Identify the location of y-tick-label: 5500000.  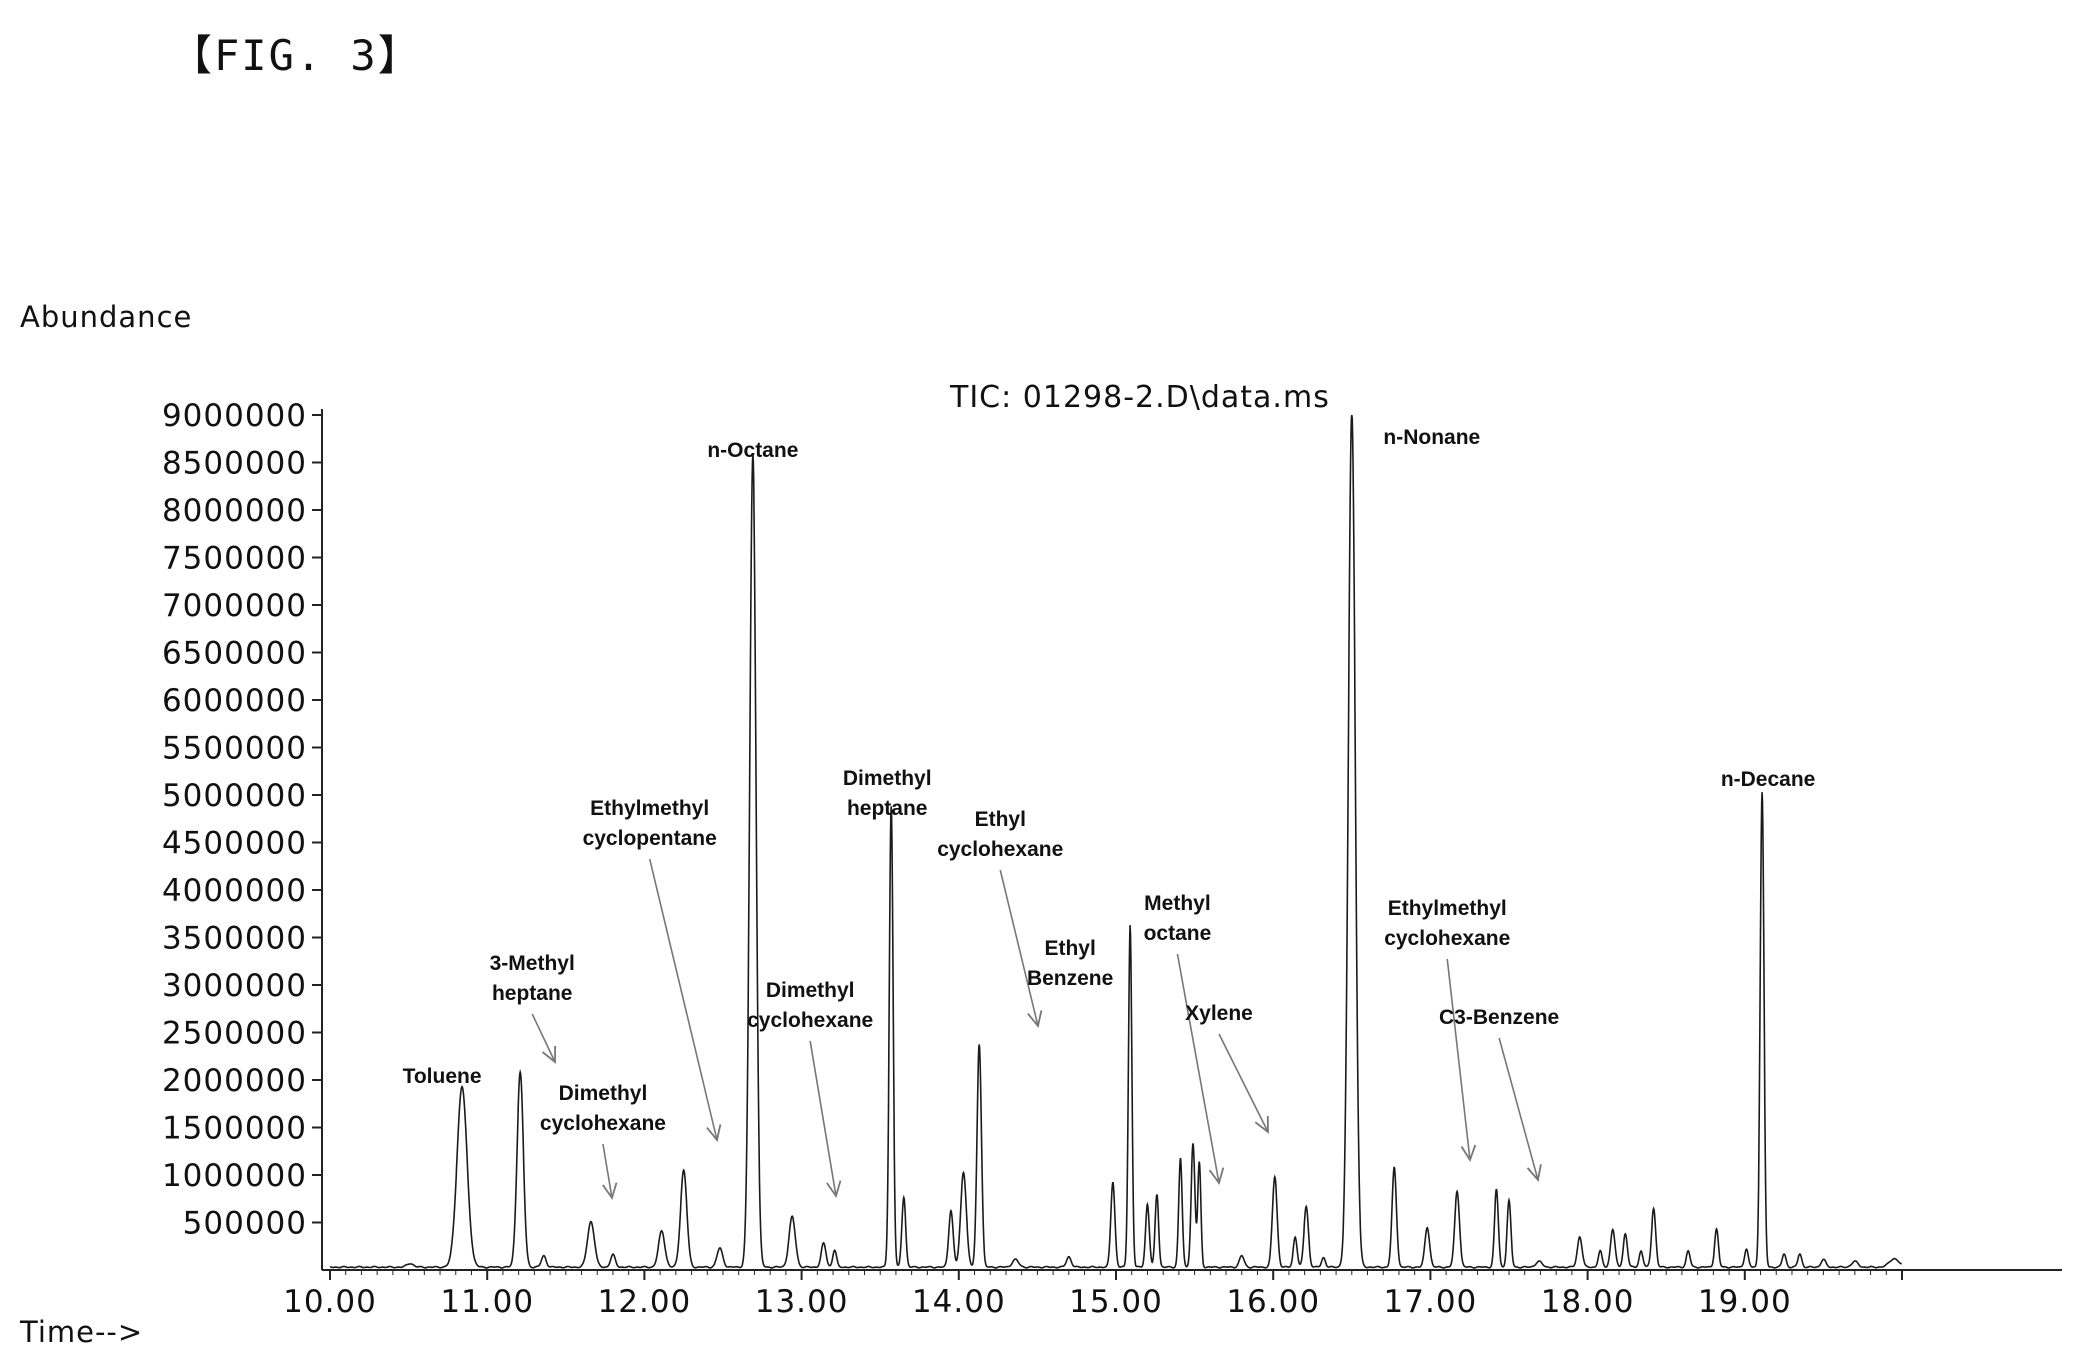
(234, 749).